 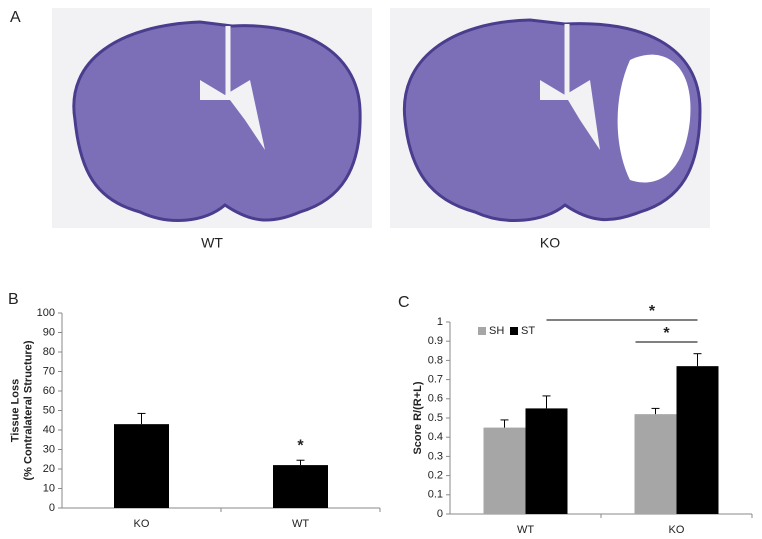 I want to click on y-tick-label: 0.3, so click(x=435, y=456).